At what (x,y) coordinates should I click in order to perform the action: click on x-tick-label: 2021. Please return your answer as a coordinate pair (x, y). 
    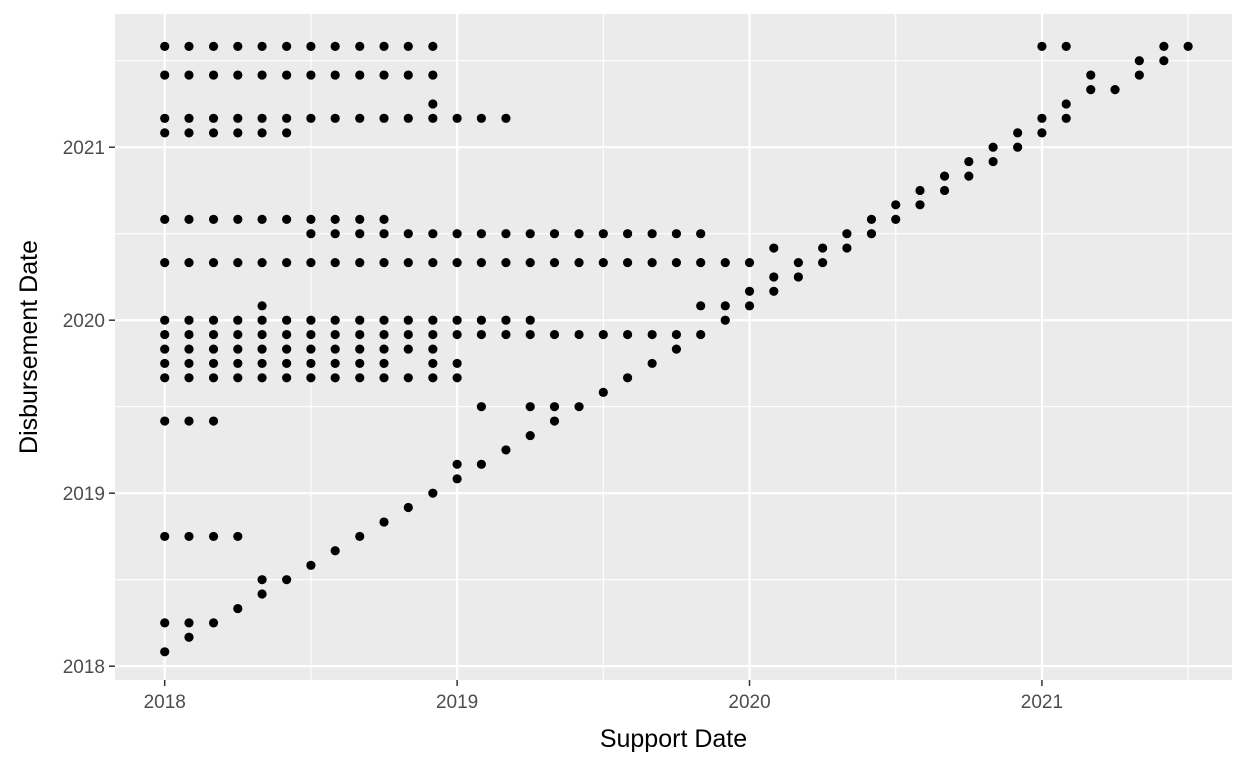
    Looking at the image, I should click on (1042, 702).